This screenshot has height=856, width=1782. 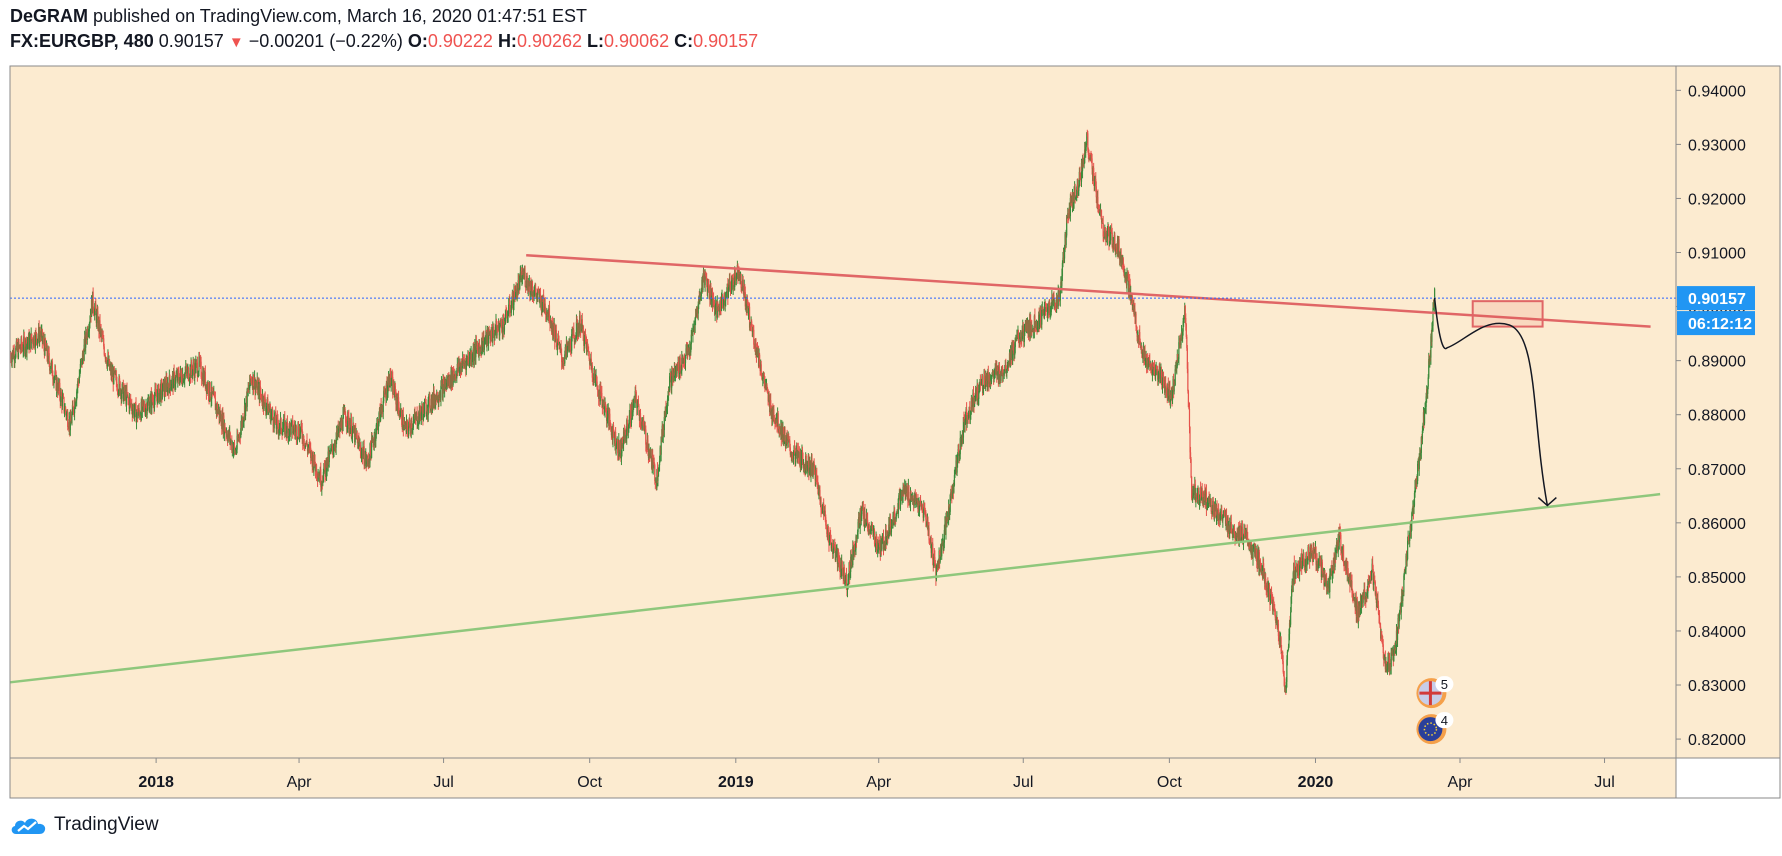 What do you see at coordinates (684, 41) in the screenshot?
I see `close-label: C:` at bounding box center [684, 41].